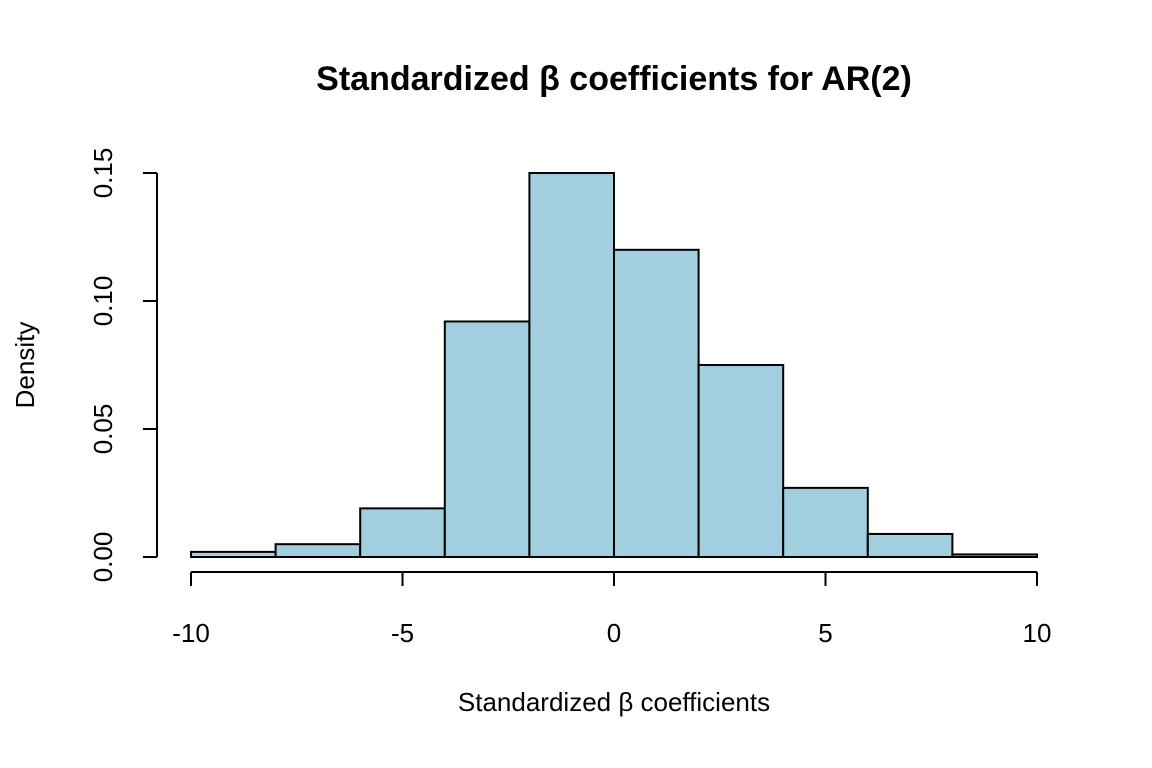 Image resolution: width=1152 pixels, height=768 pixels. What do you see at coordinates (825, 633) in the screenshot?
I see `x-tick-label: 5` at bounding box center [825, 633].